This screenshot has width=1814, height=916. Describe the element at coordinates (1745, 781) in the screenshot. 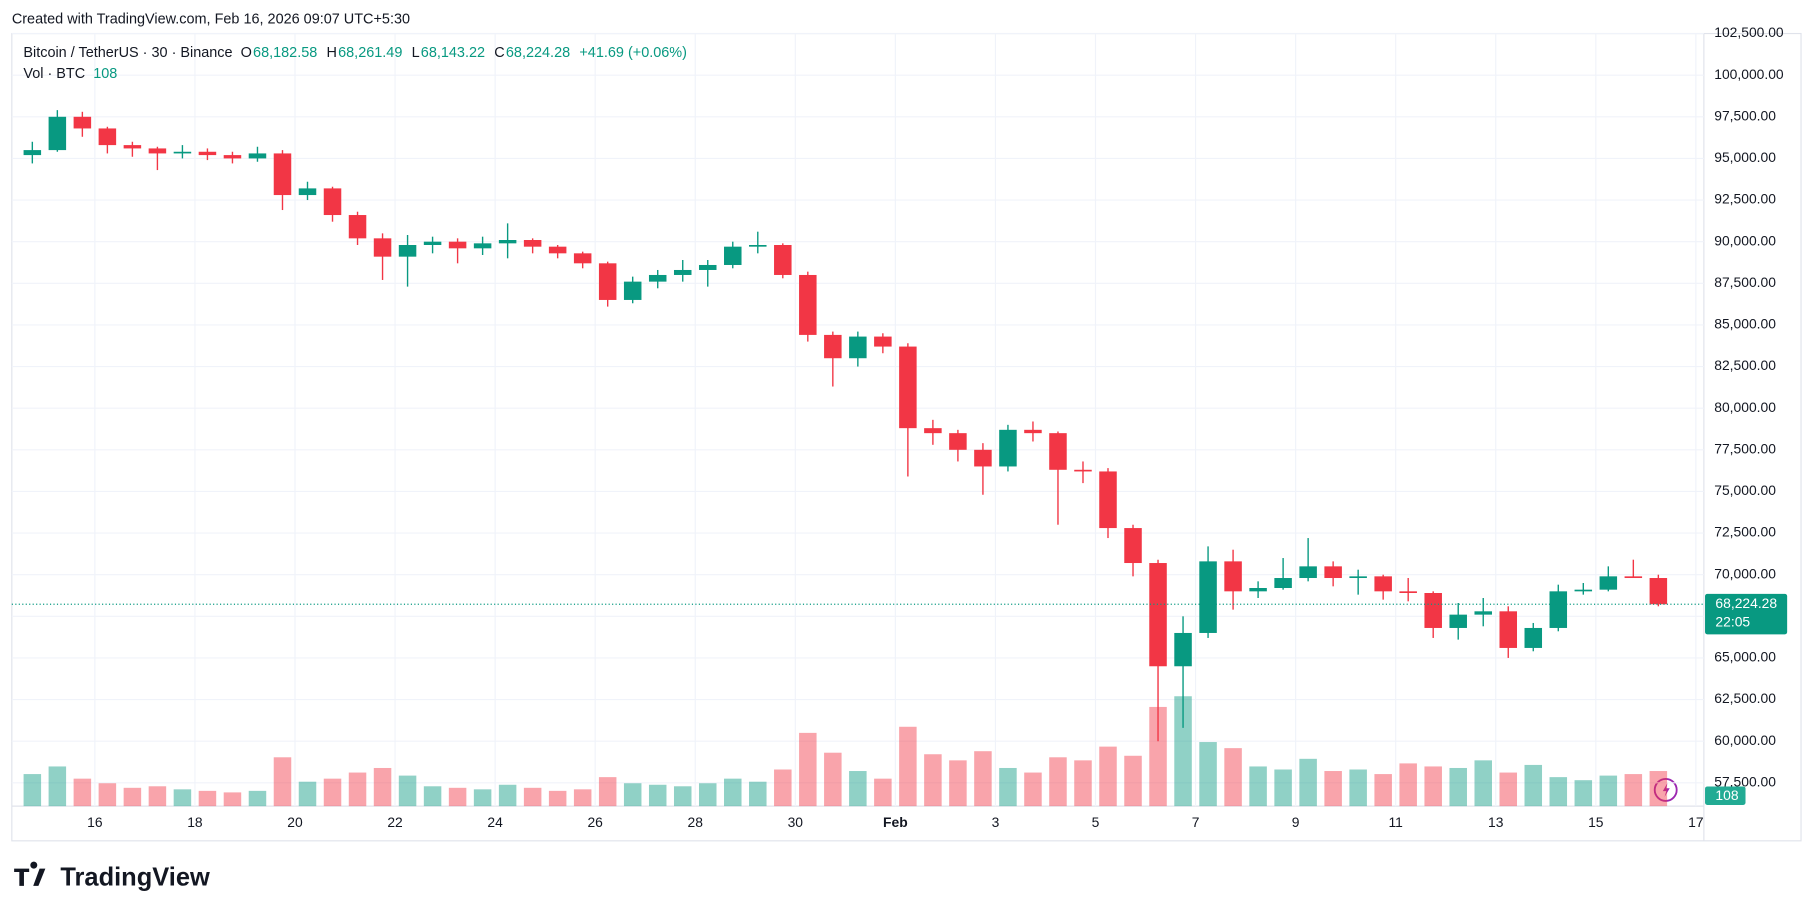

I see `y-tick-label: 57,500.00` at that location.